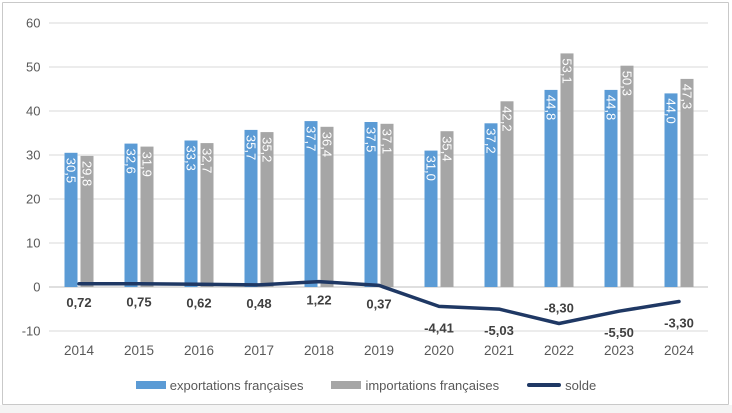  Describe the element at coordinates (371, 139) in the screenshot. I see `bar-label-exportations-2019: 37,5` at that location.